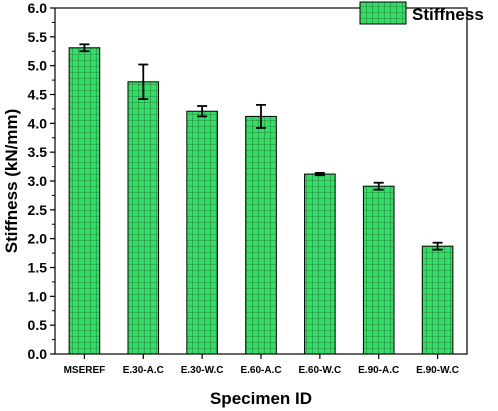 Image resolution: width=498 pixels, height=411 pixels. Describe the element at coordinates (437, 300) in the screenshot. I see `bar-e90-wc` at that location.